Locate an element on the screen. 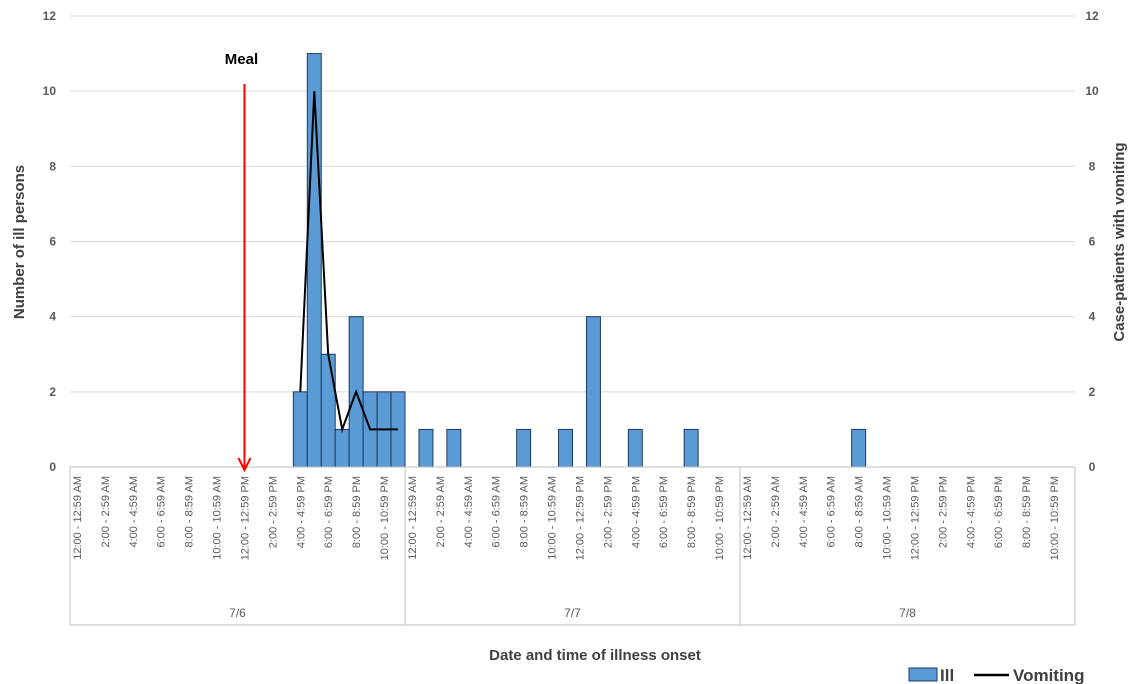 The height and width of the screenshot is (684, 1133). legend-label-ill: Ill is located at coordinates (947, 675).